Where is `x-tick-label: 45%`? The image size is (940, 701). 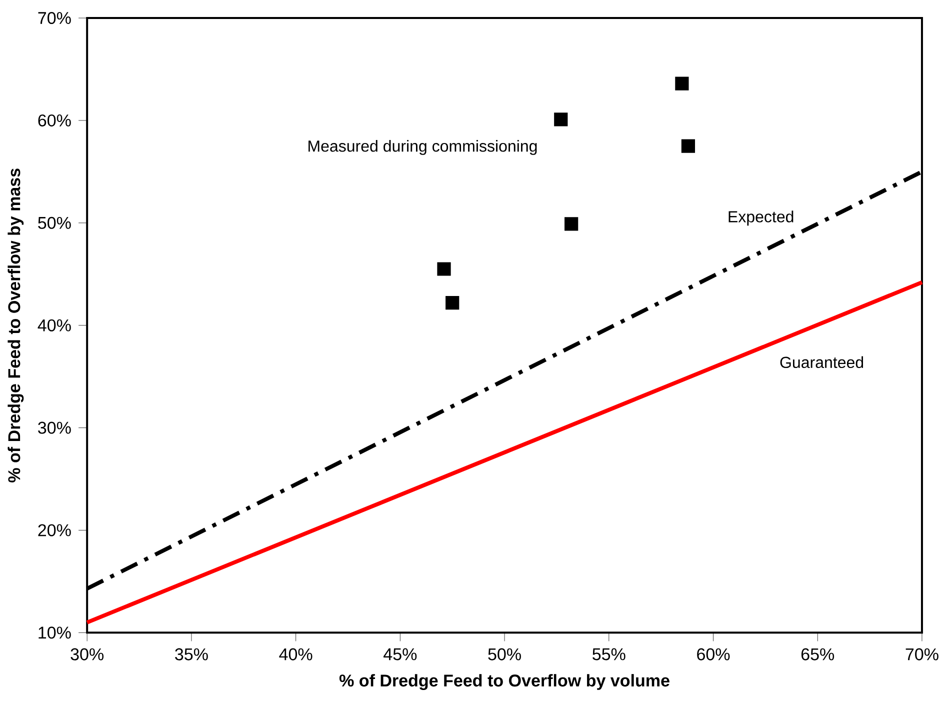 x-tick-label: 45% is located at coordinates (400, 654).